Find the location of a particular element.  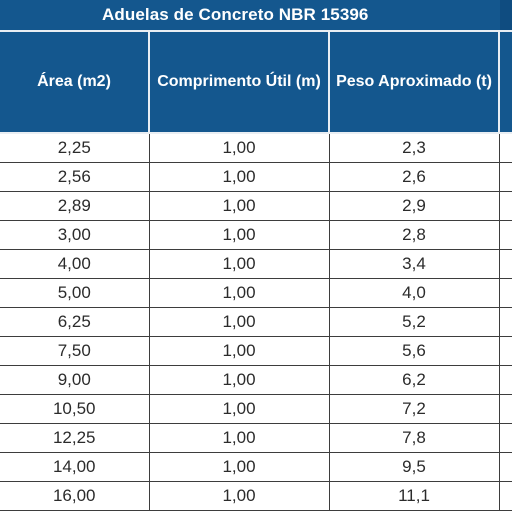

table-row: 3,00 1,00 2,8 is located at coordinates (256, 235).